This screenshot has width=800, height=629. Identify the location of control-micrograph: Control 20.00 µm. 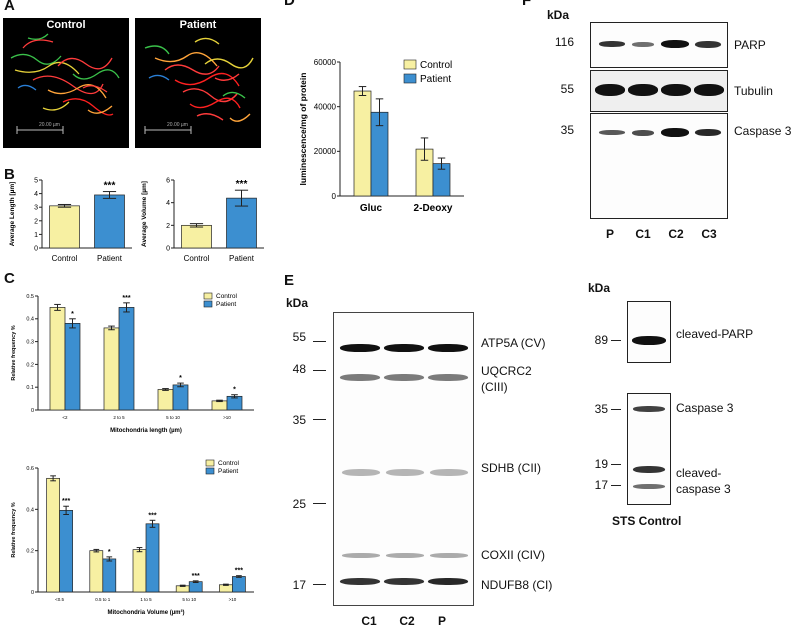
(66, 83).